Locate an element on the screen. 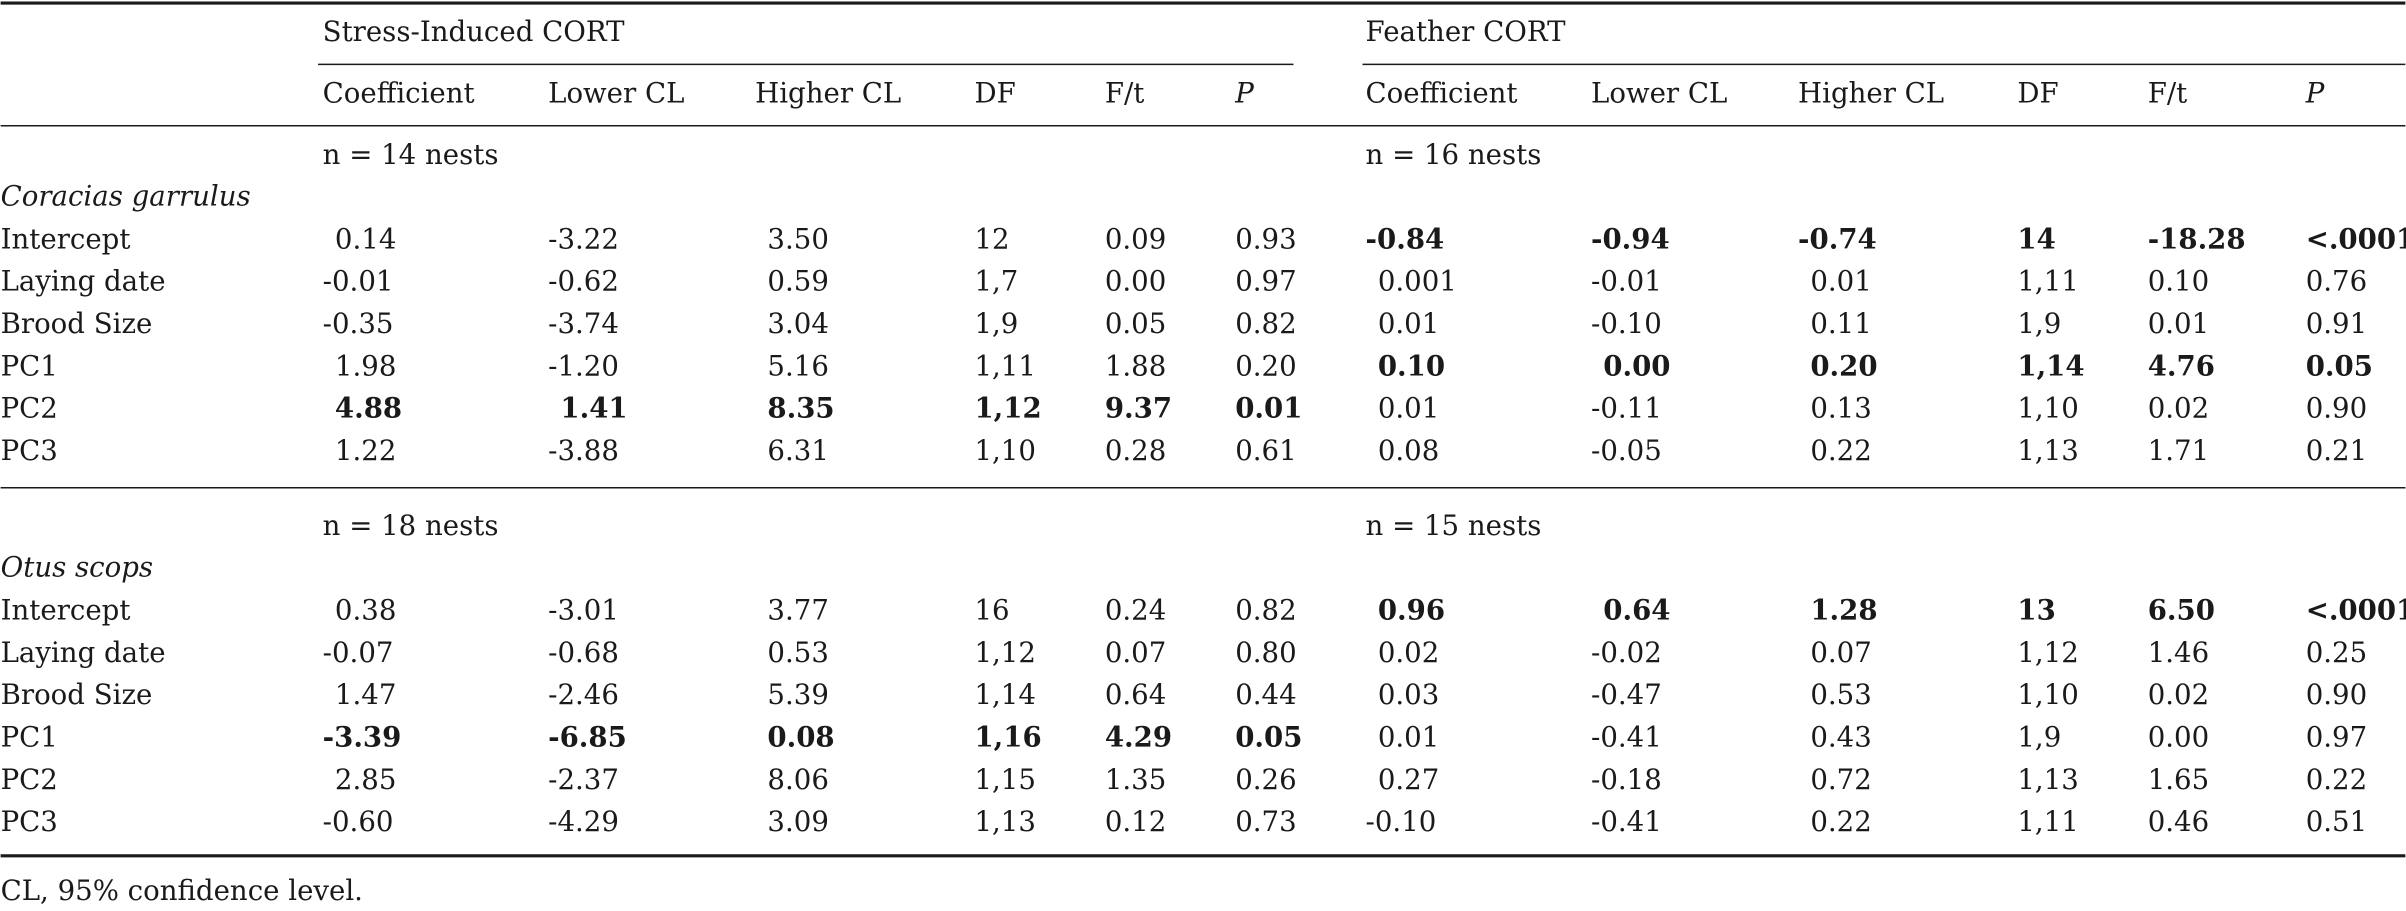 The width and height of the screenshot is (2406, 911). cell: 1.65 is located at coordinates (2178, 779).